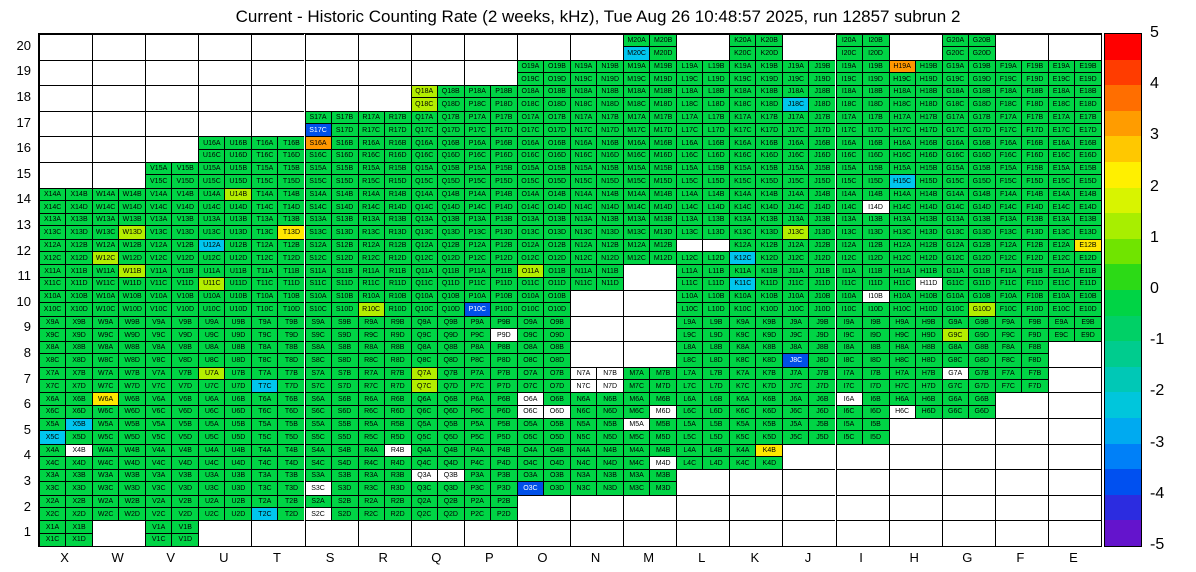 The width and height of the screenshot is (1196, 572). What do you see at coordinates (663, 437) in the screenshot?
I see `subcell-M5D: M5D` at bounding box center [663, 437].